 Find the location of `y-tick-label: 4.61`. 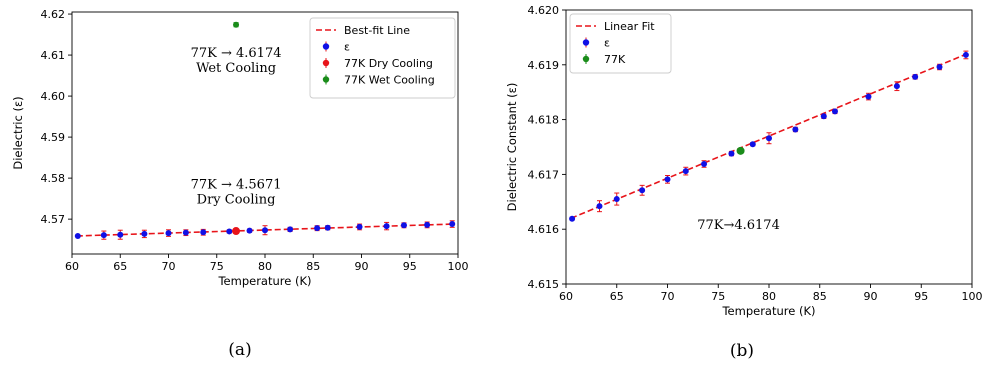

y-tick-label: 4.61 is located at coordinates (53, 55).